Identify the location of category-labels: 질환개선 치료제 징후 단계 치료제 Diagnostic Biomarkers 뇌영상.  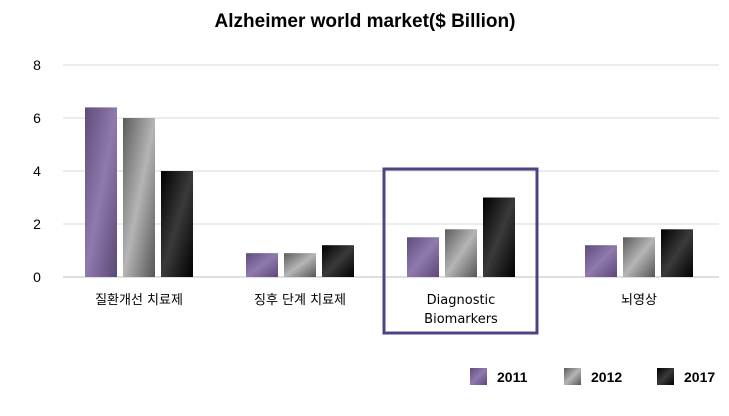
(376, 310).